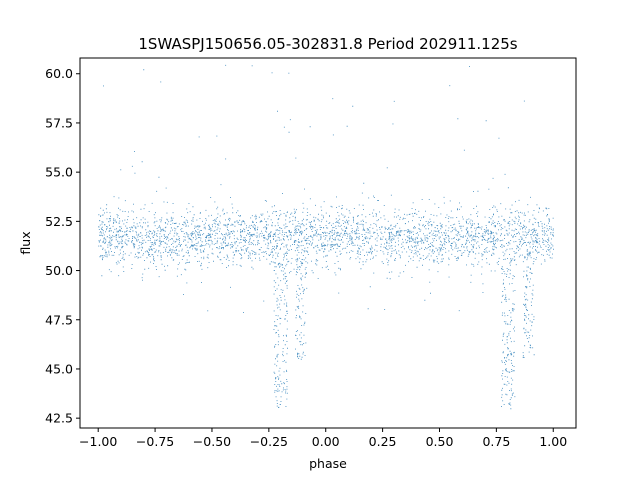  Describe the element at coordinates (328, 463) in the screenshot. I see `x-axis-label: phase` at that location.